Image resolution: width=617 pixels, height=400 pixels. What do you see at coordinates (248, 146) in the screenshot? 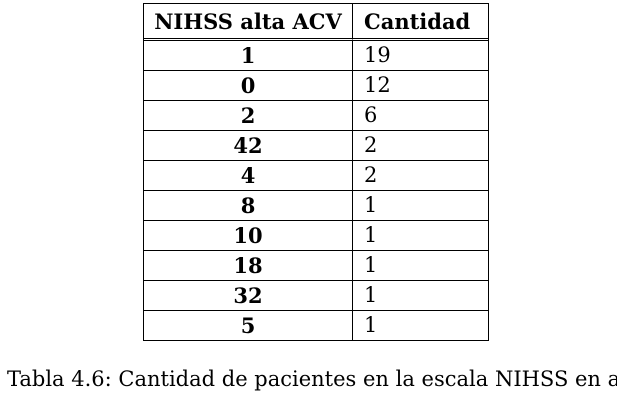
I see `nihss-cell: 42` at bounding box center [248, 146].